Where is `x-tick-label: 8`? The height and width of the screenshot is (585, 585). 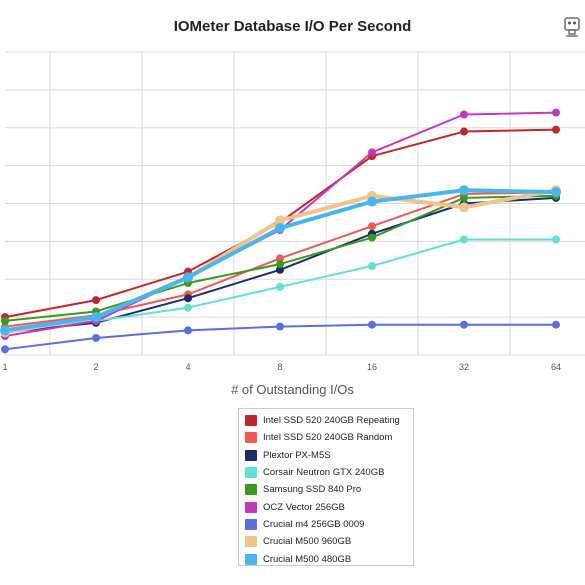 x-tick-label: 8 is located at coordinates (279, 367).